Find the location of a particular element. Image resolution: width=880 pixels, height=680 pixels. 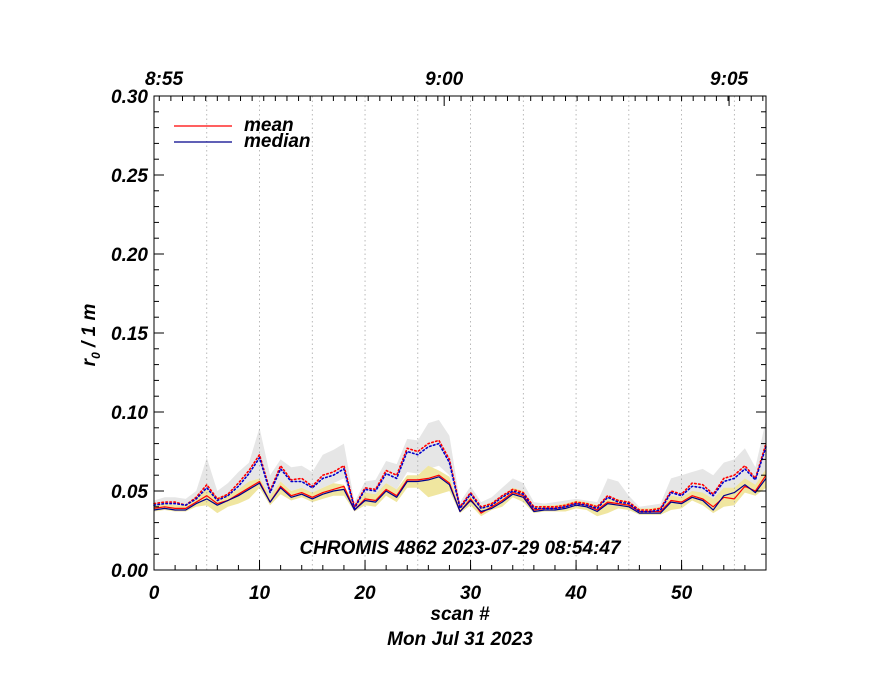

x-tick-label: 50 is located at coordinates (682, 593).